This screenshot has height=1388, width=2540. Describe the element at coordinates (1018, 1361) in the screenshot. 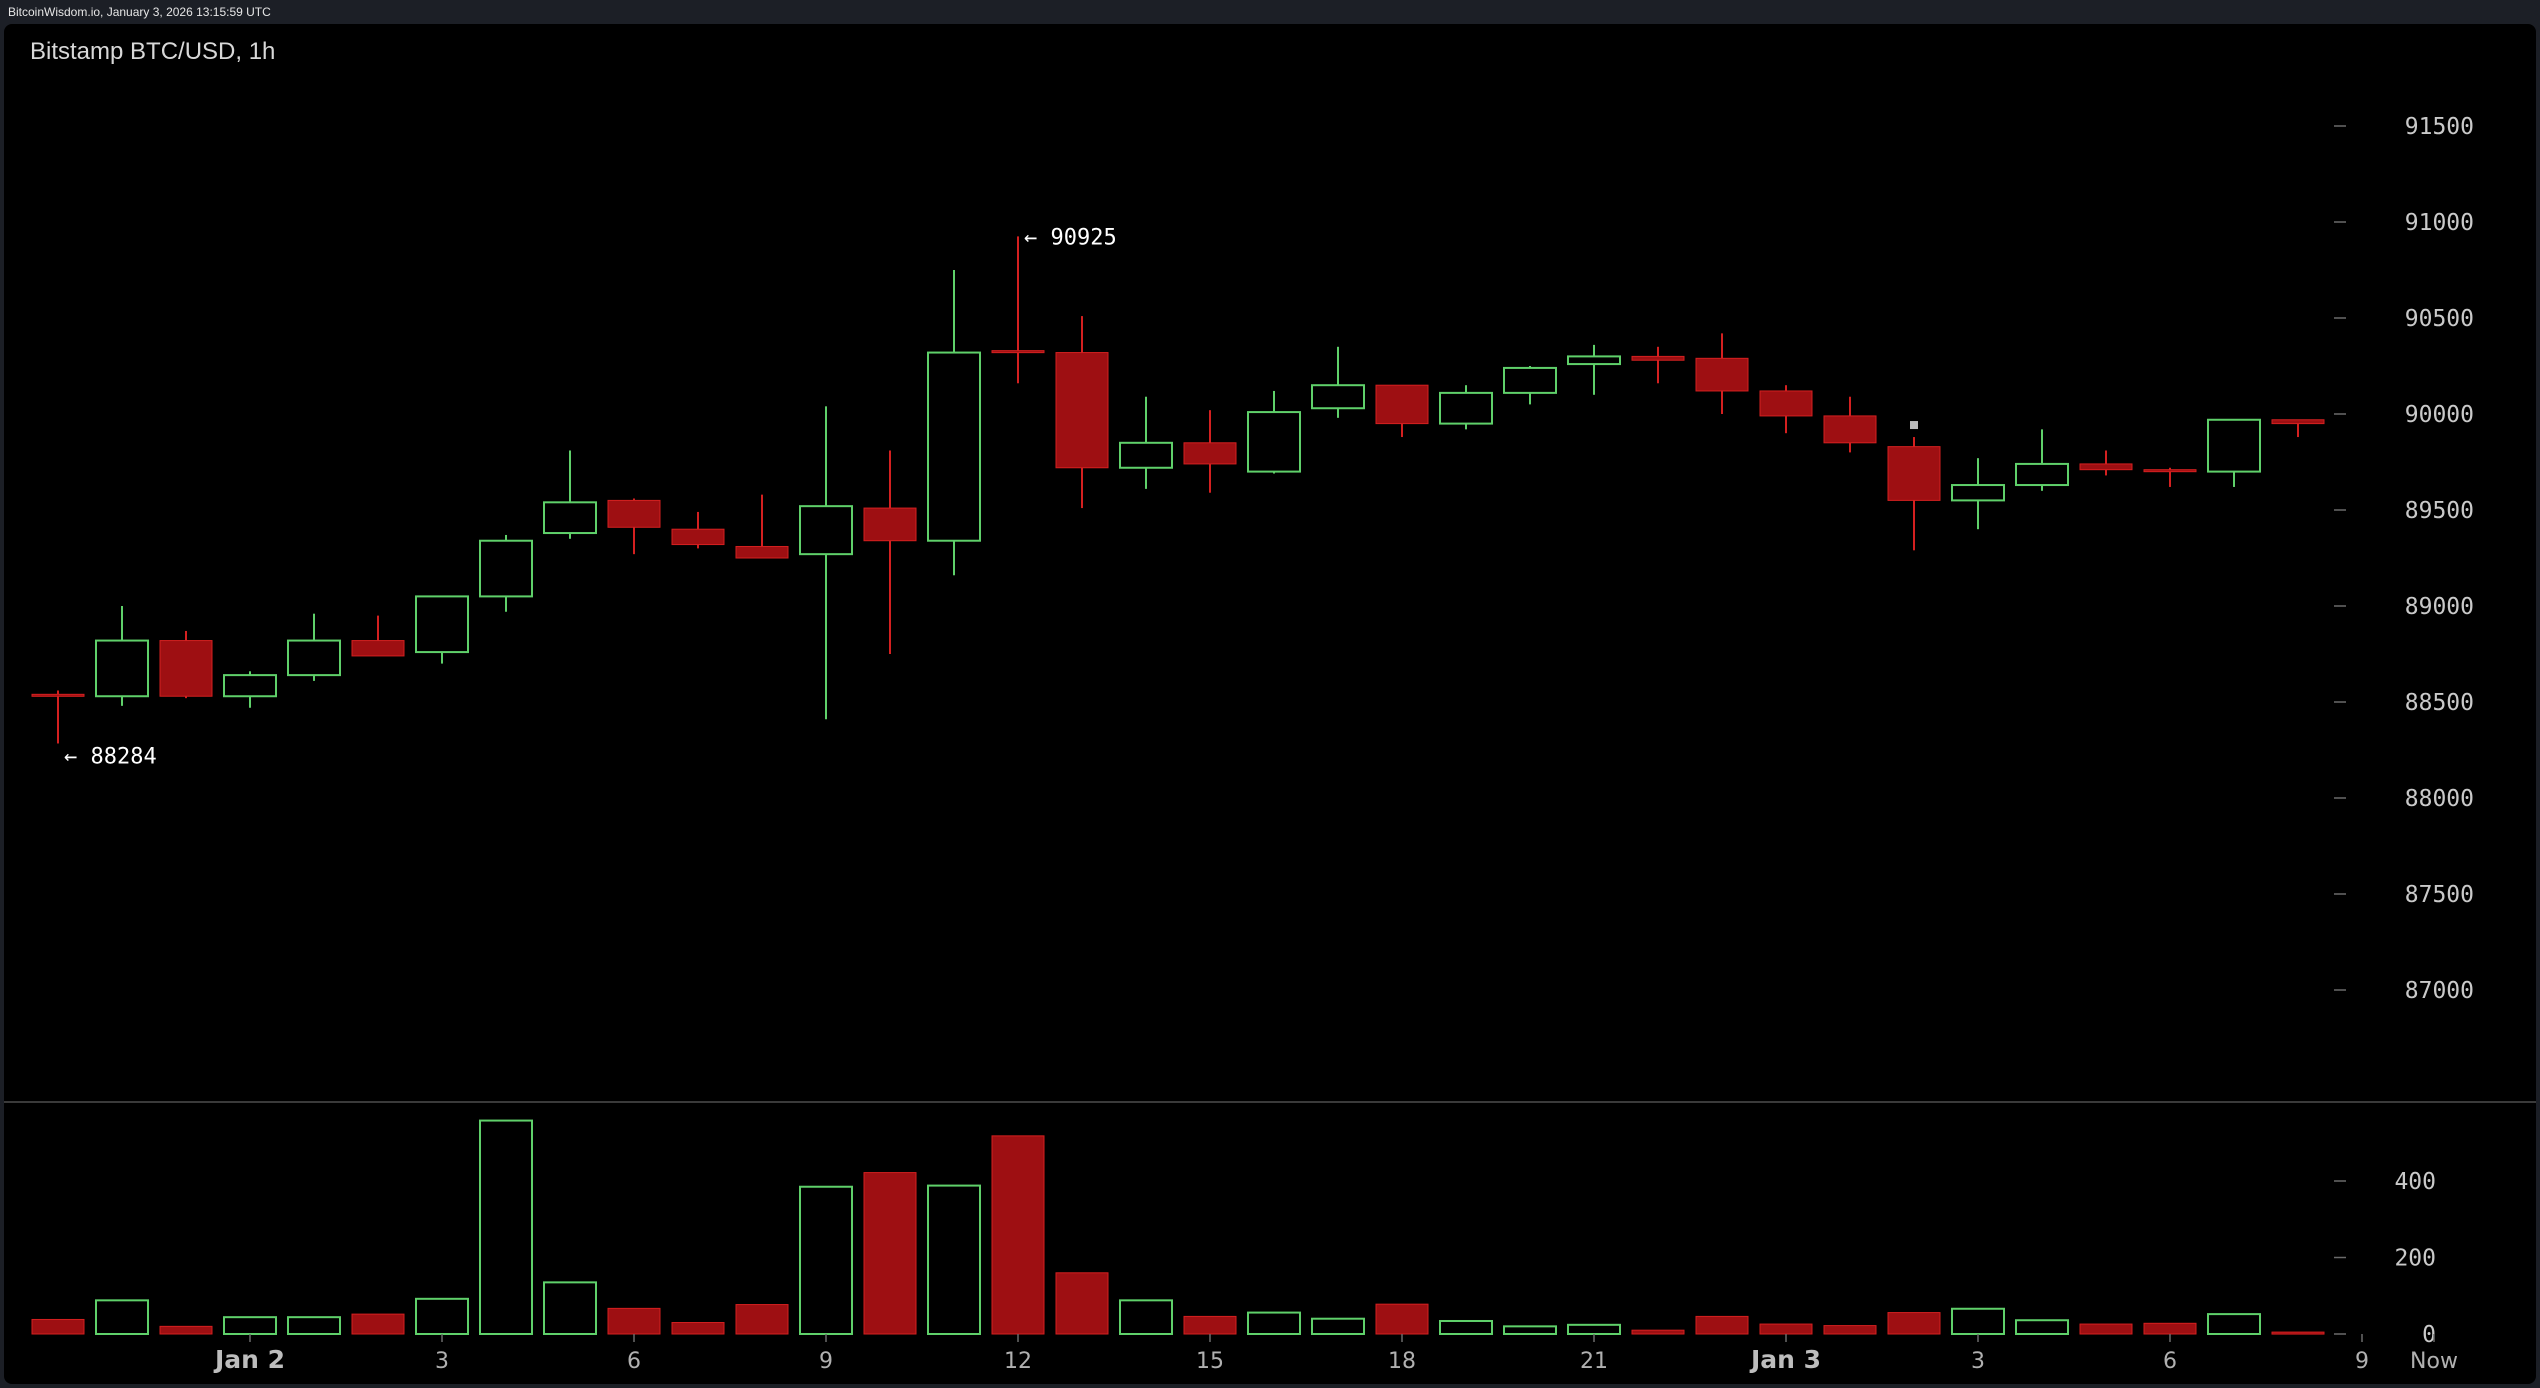

I see `time-tick-label: 12` at that location.